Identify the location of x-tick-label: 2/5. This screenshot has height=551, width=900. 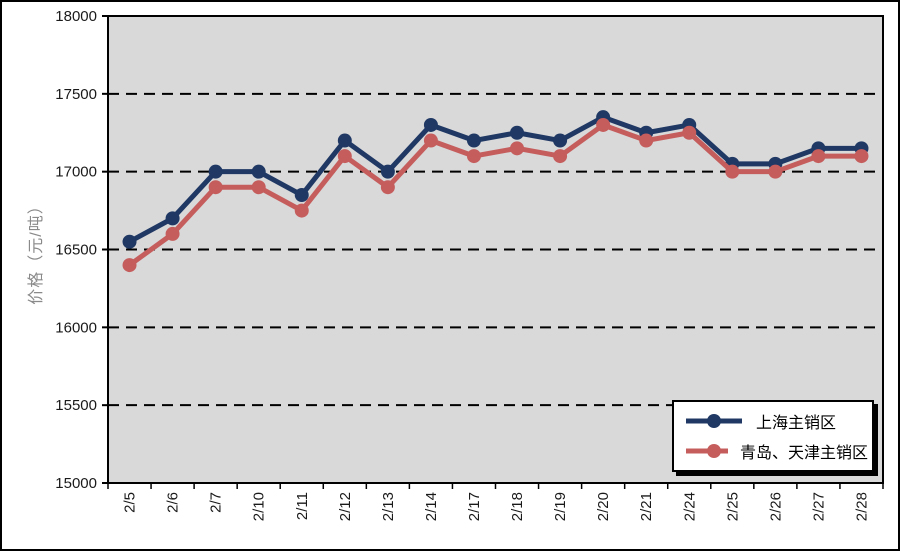
(130, 502).